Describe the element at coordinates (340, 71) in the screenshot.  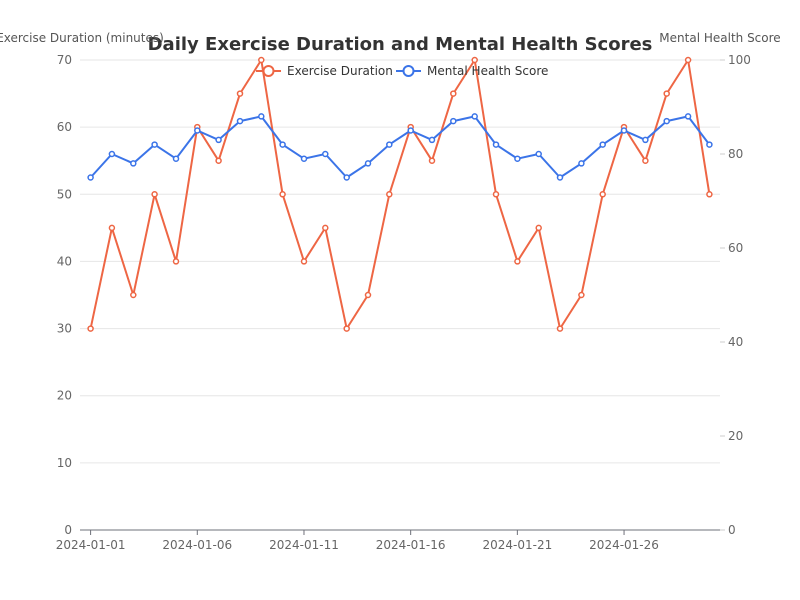
I see `legend-label: Exercise Duration` at that location.